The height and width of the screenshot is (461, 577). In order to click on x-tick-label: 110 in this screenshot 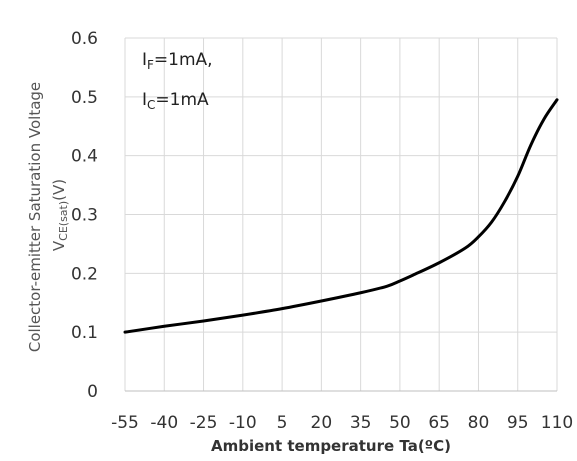, I will do `click(557, 423)`.